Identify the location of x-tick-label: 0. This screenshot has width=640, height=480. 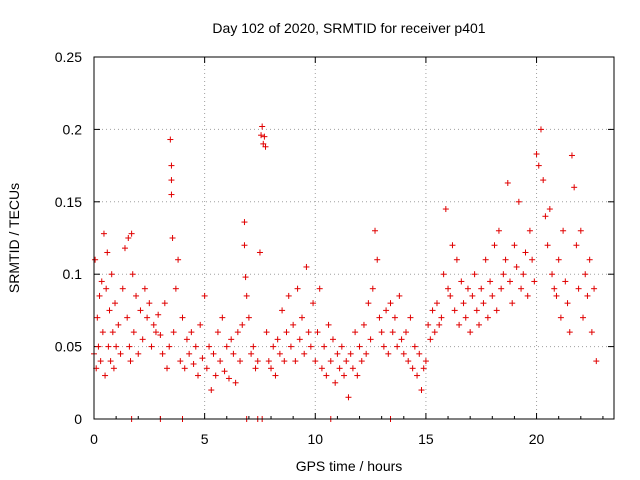
(94, 439).